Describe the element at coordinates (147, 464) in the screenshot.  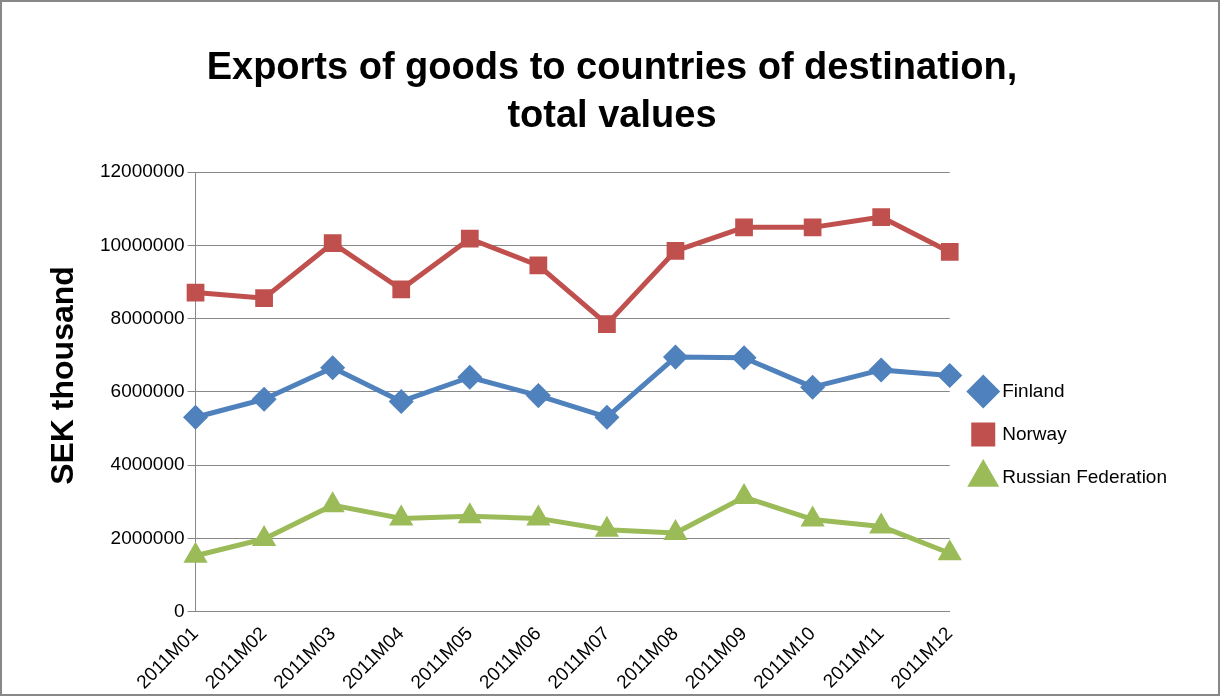
I see `y-tick-label: 4000000` at that location.